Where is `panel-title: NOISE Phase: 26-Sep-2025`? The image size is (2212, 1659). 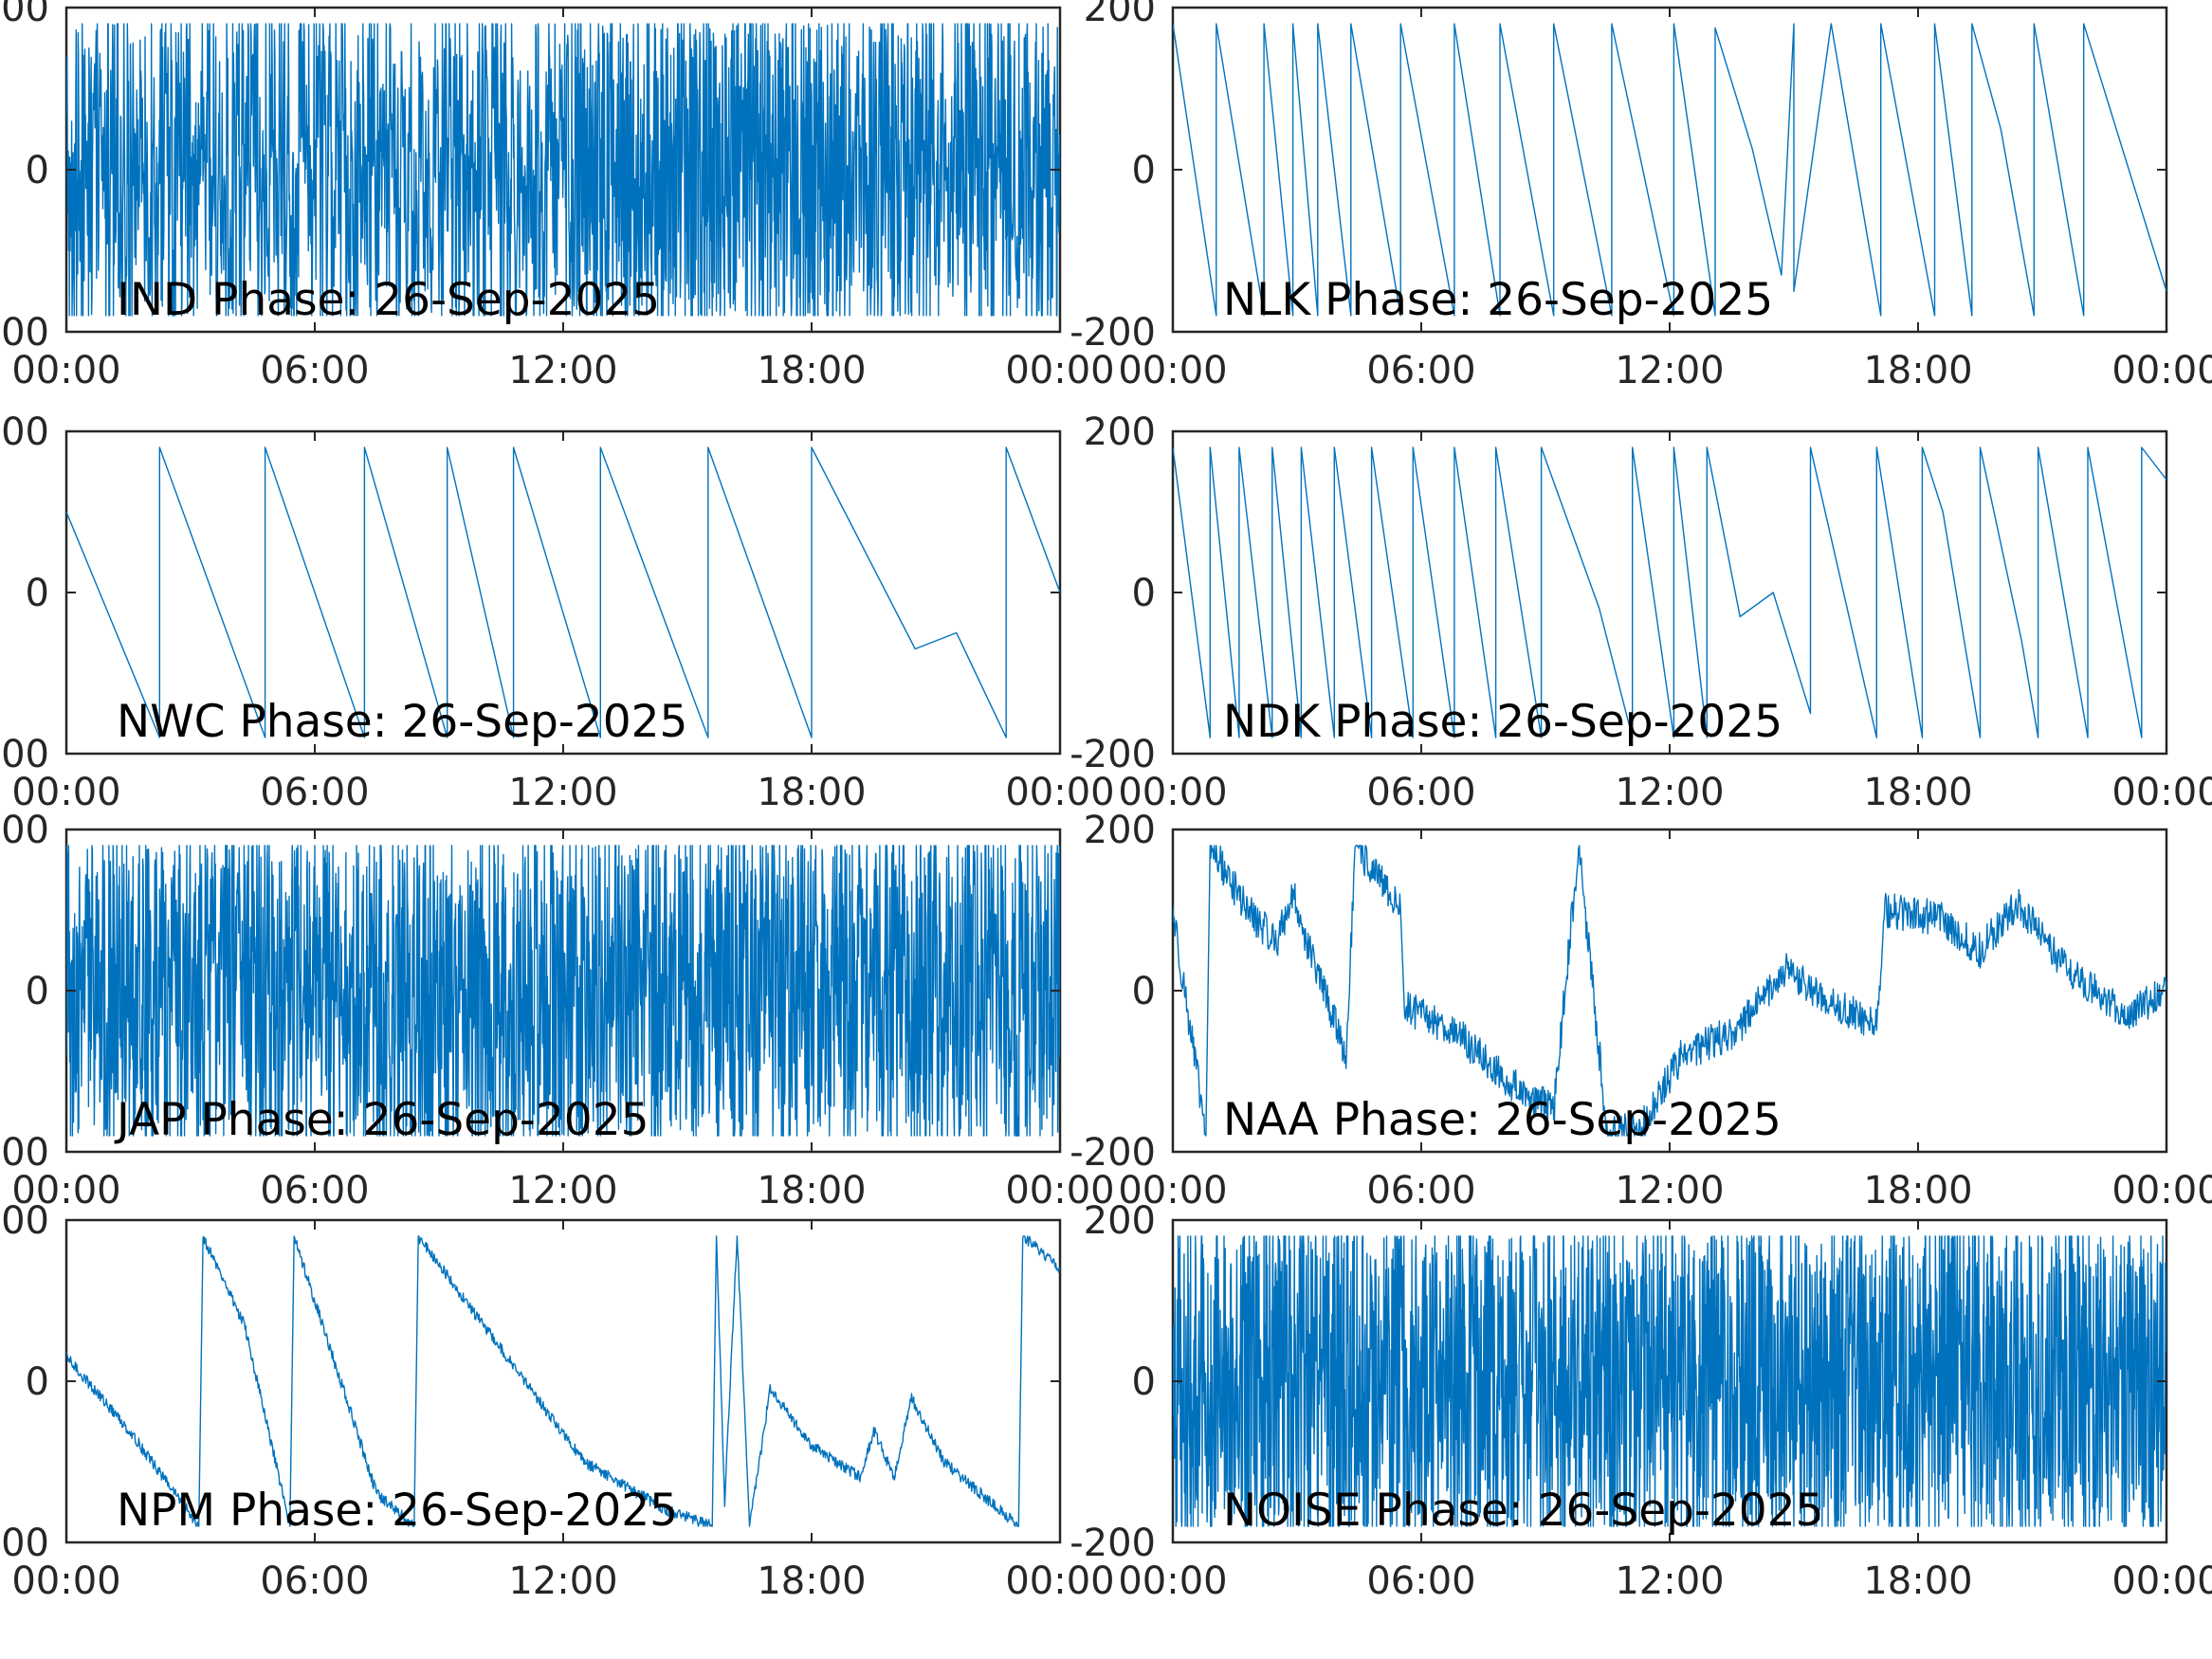 panel-title: NOISE Phase: 26-Sep-2025 is located at coordinates (1523, 1511).